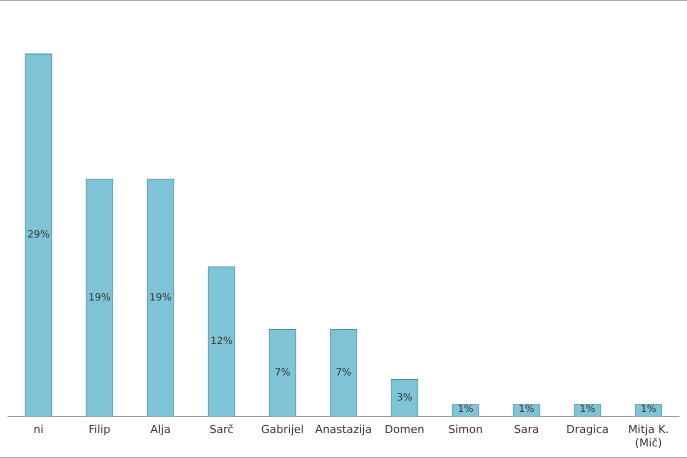  Describe the element at coordinates (99, 429) in the screenshot. I see `x-tick-label: Filip` at that location.